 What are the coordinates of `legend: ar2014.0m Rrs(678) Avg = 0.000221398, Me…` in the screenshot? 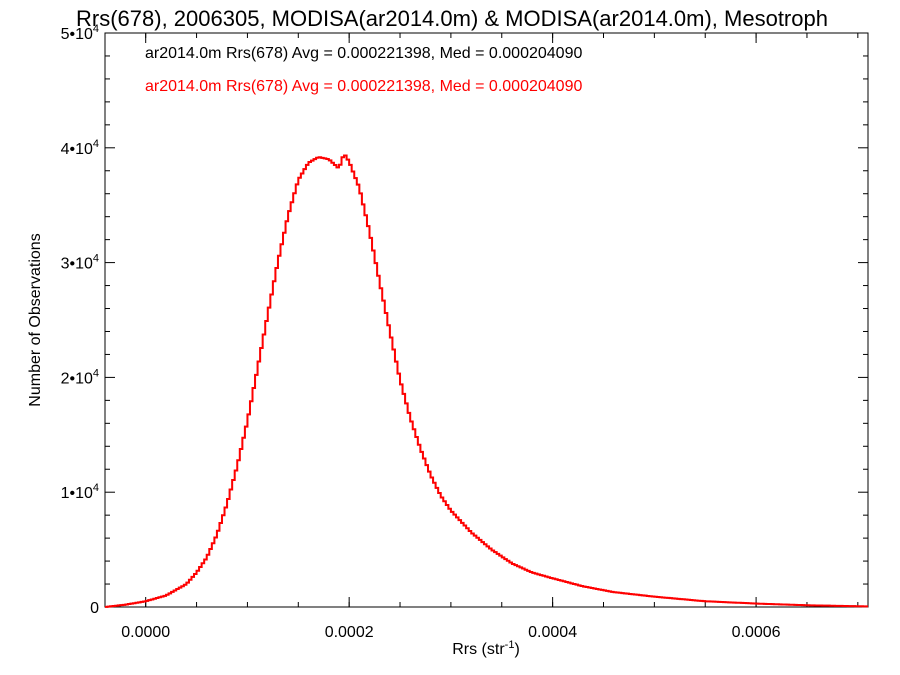 It's located at (363, 70).